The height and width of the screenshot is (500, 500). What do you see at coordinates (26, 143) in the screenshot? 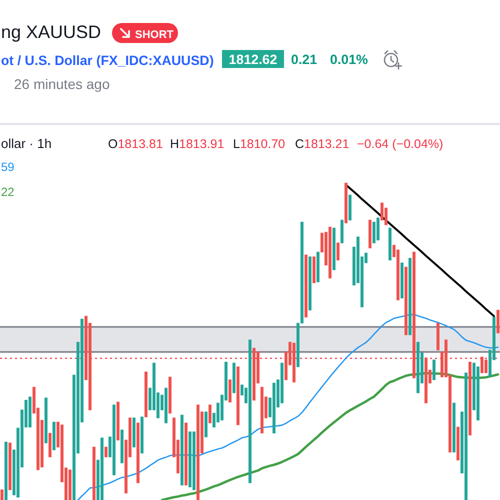
I see `text: ollar · 1h` at bounding box center [26, 143].